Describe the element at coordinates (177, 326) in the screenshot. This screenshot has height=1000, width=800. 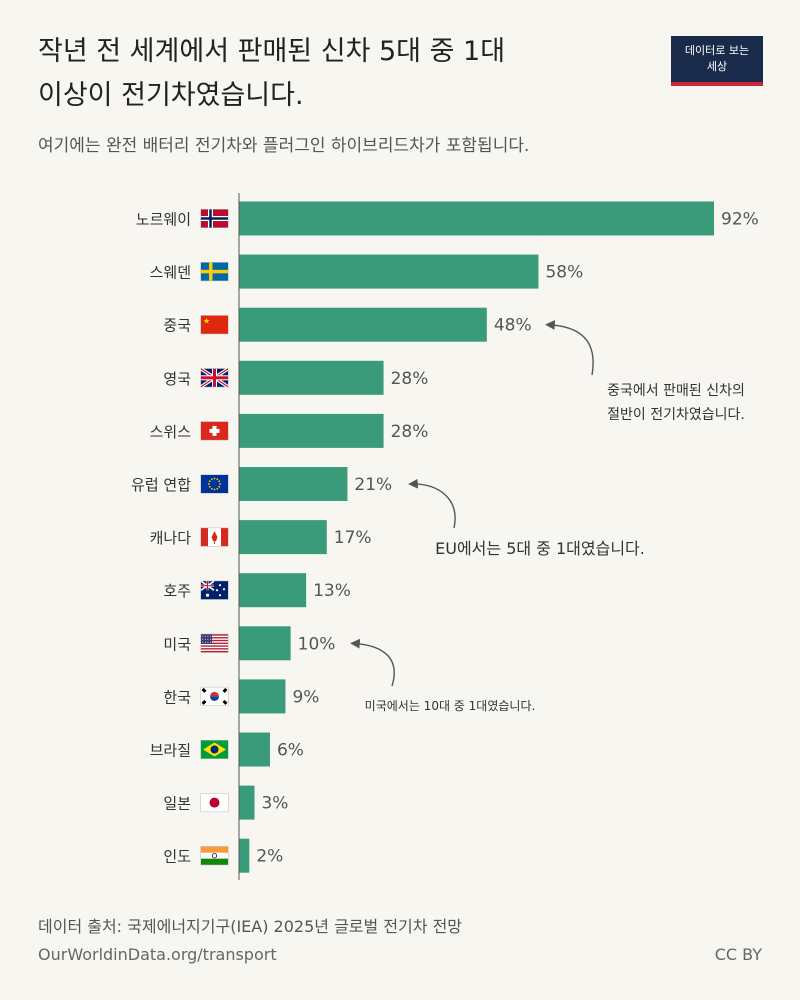
I see `category-label: 중국` at that location.